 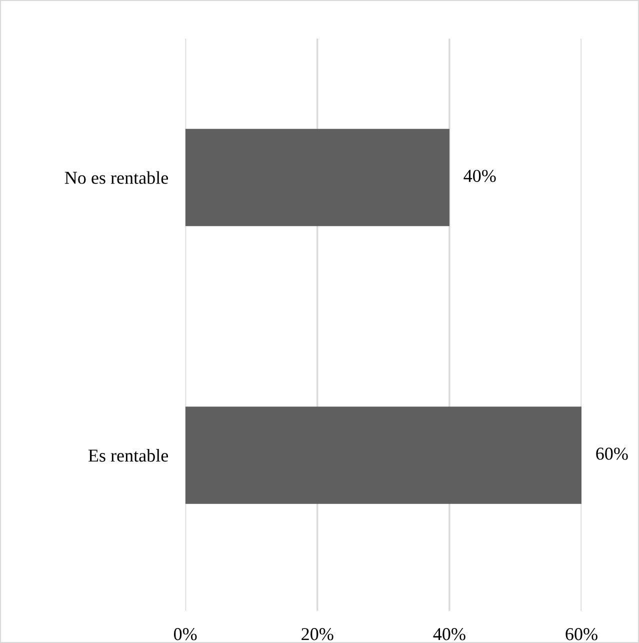 What do you see at coordinates (480, 176) in the screenshot?
I see `text: 40%` at bounding box center [480, 176].